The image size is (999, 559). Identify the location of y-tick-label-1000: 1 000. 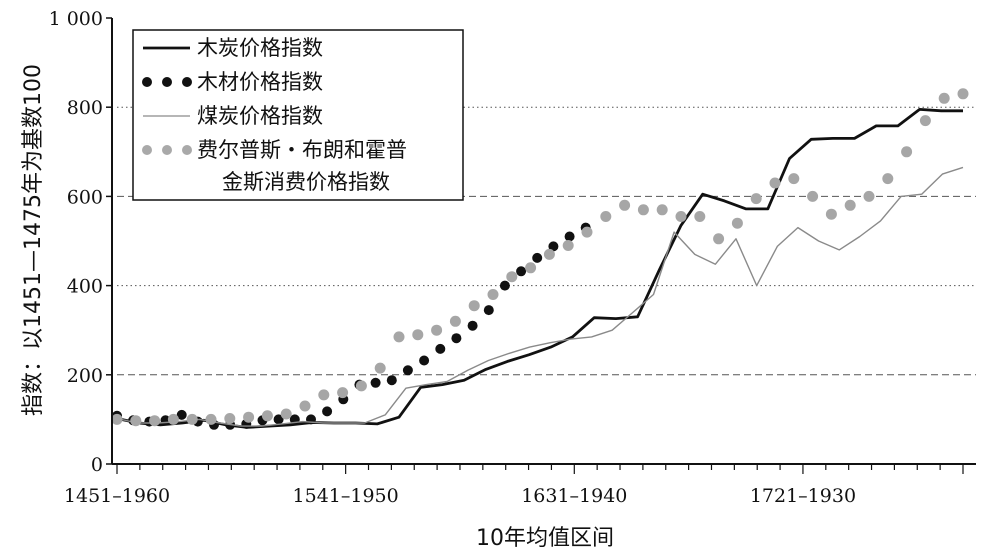
(76, 19).